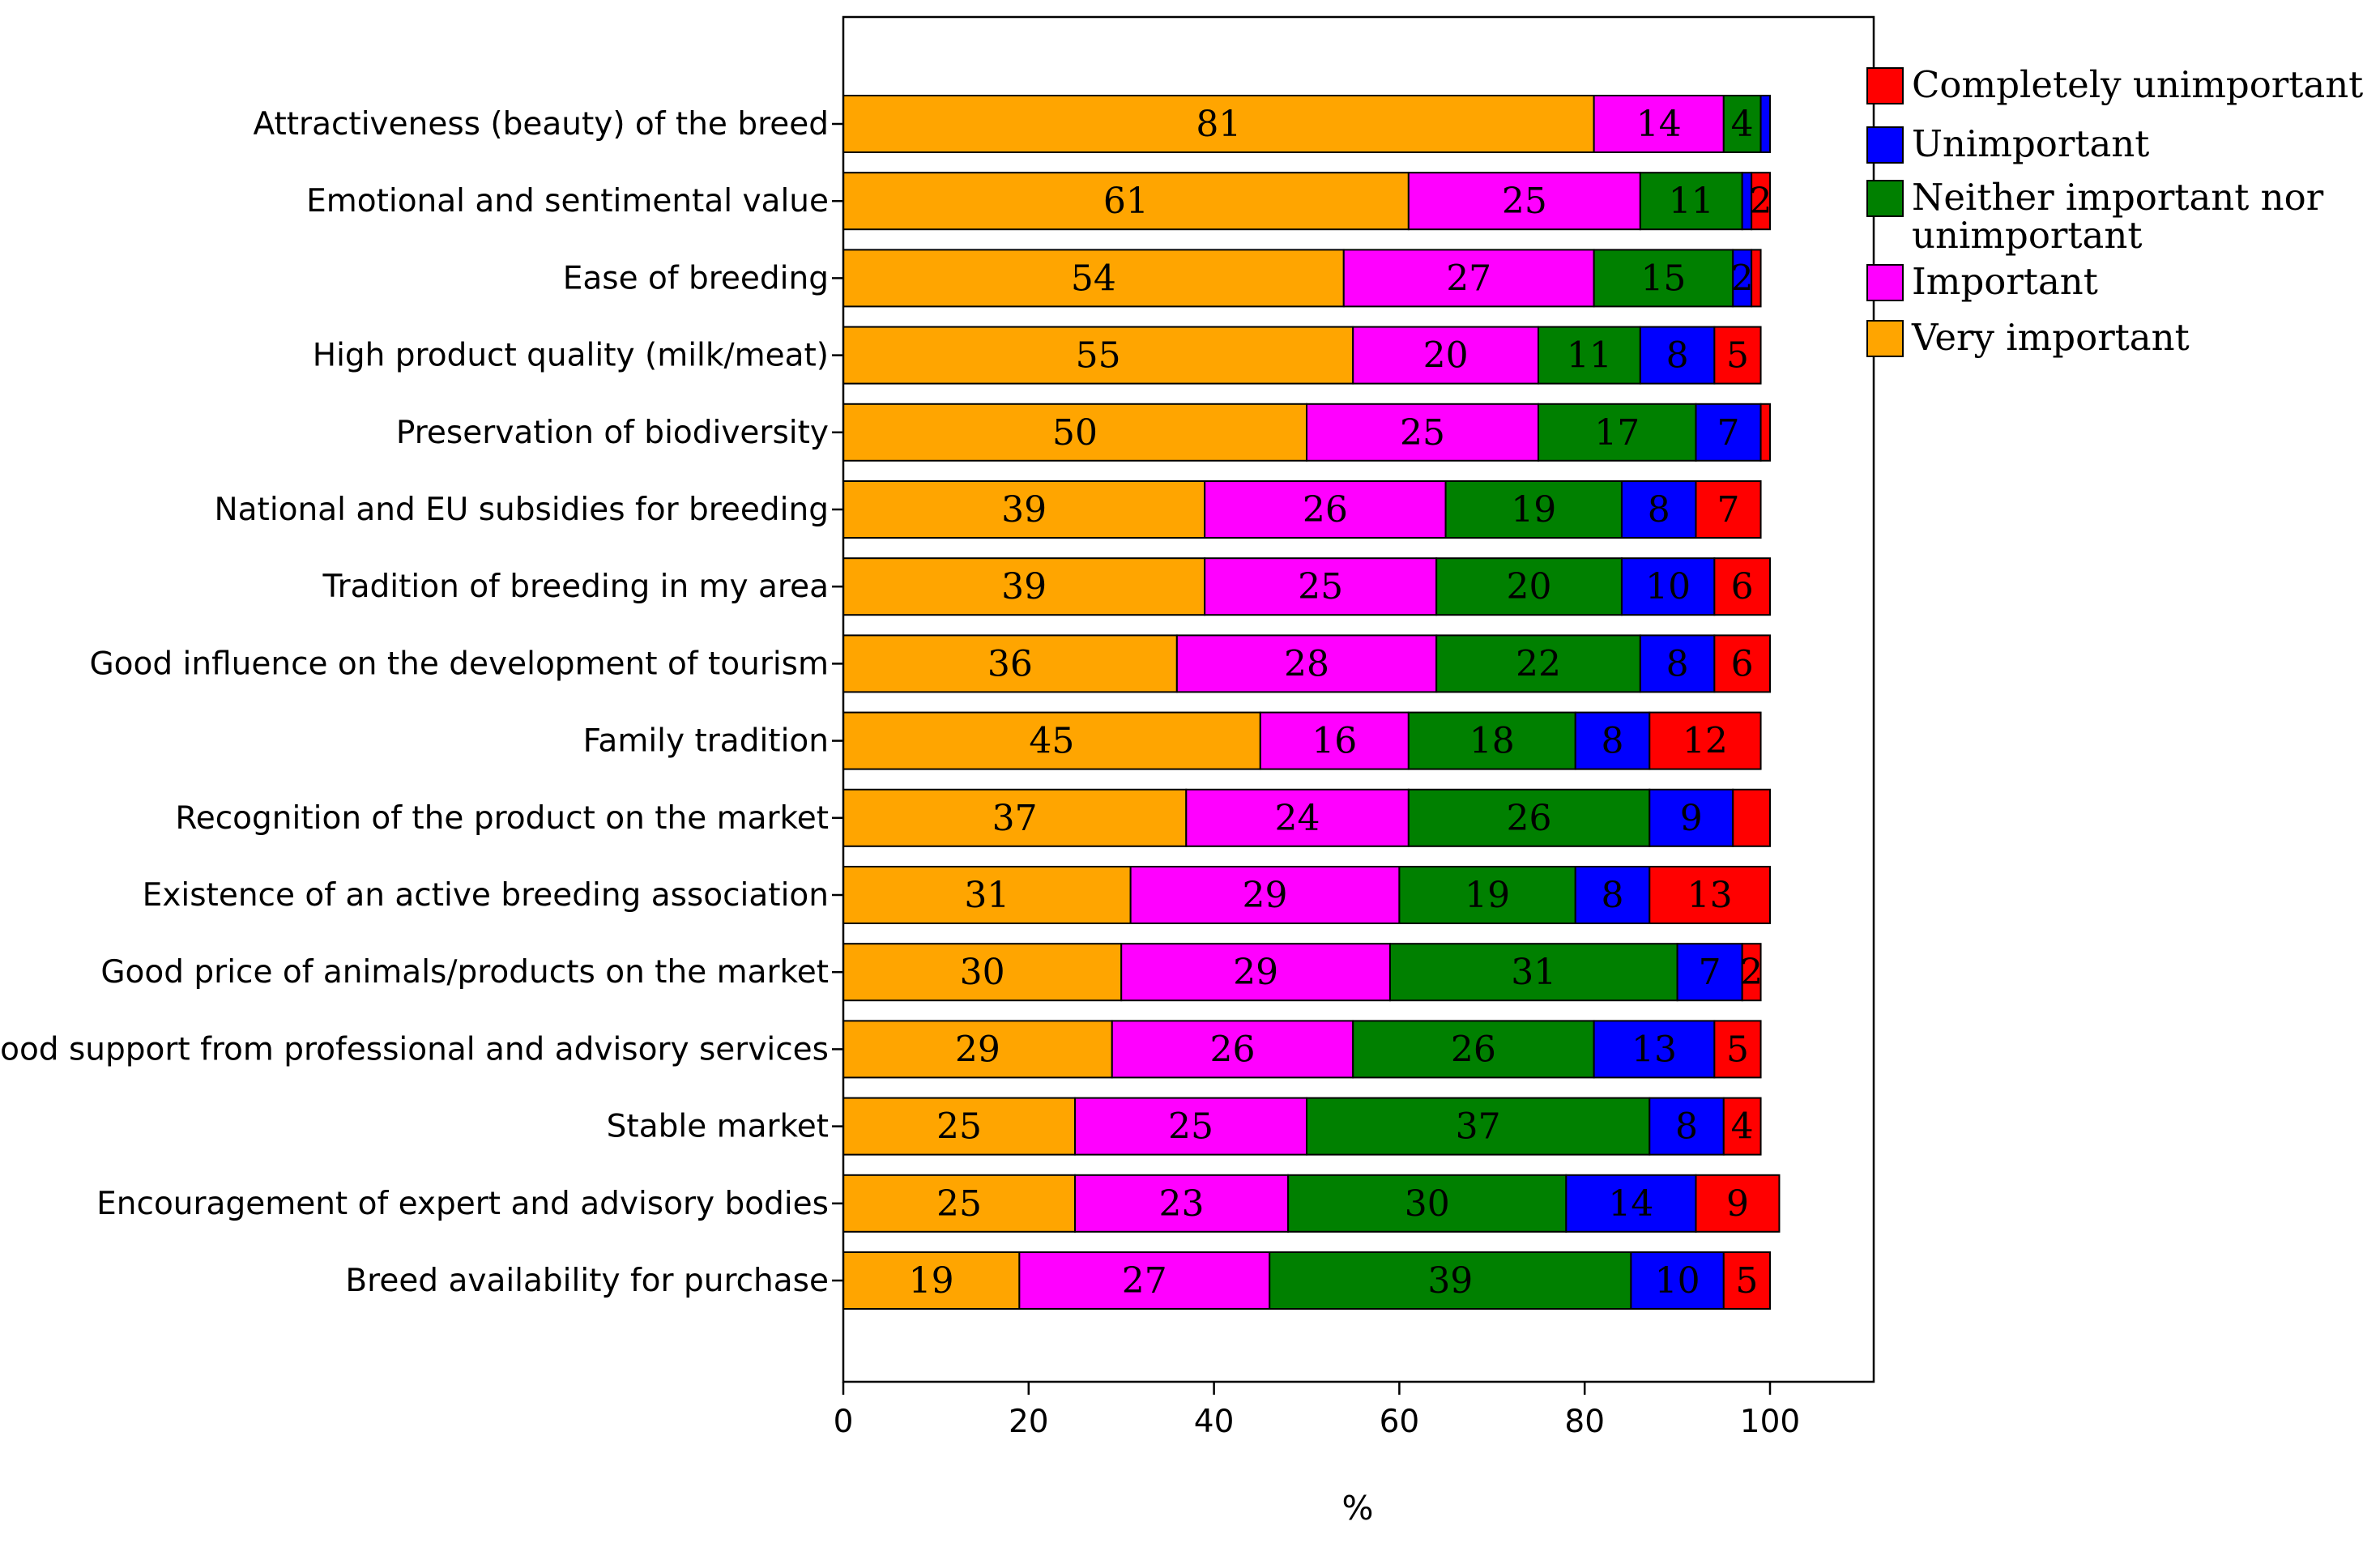 Image resolution: width=2380 pixels, height=1547 pixels. Describe the element at coordinates (2005, 281) in the screenshot. I see `legend-label: Important` at that location.